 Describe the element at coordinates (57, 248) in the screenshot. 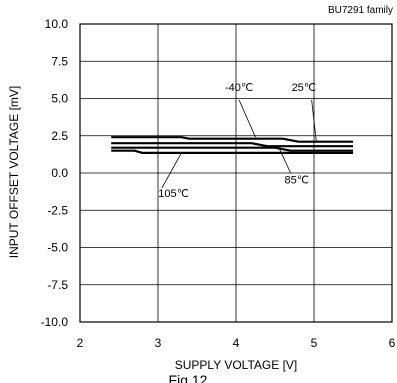

I see `y-tick-label: -5.0` at that location.